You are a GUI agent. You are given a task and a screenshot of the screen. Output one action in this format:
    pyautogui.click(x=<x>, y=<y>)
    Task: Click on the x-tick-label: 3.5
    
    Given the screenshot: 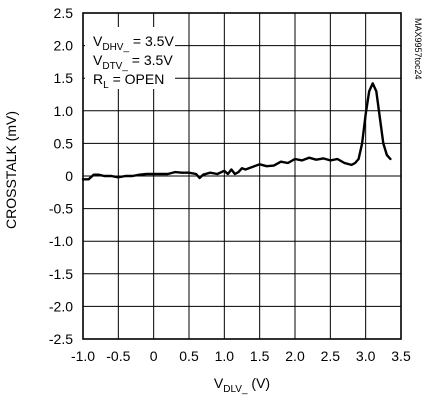 What is the action you would take?
    pyautogui.click(x=401, y=356)
    